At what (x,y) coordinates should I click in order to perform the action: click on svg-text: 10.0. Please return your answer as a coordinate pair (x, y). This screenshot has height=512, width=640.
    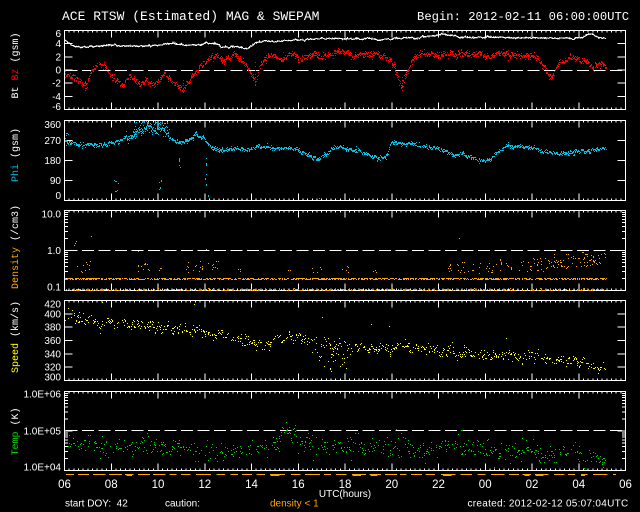
    Looking at the image, I should click on (52, 215).